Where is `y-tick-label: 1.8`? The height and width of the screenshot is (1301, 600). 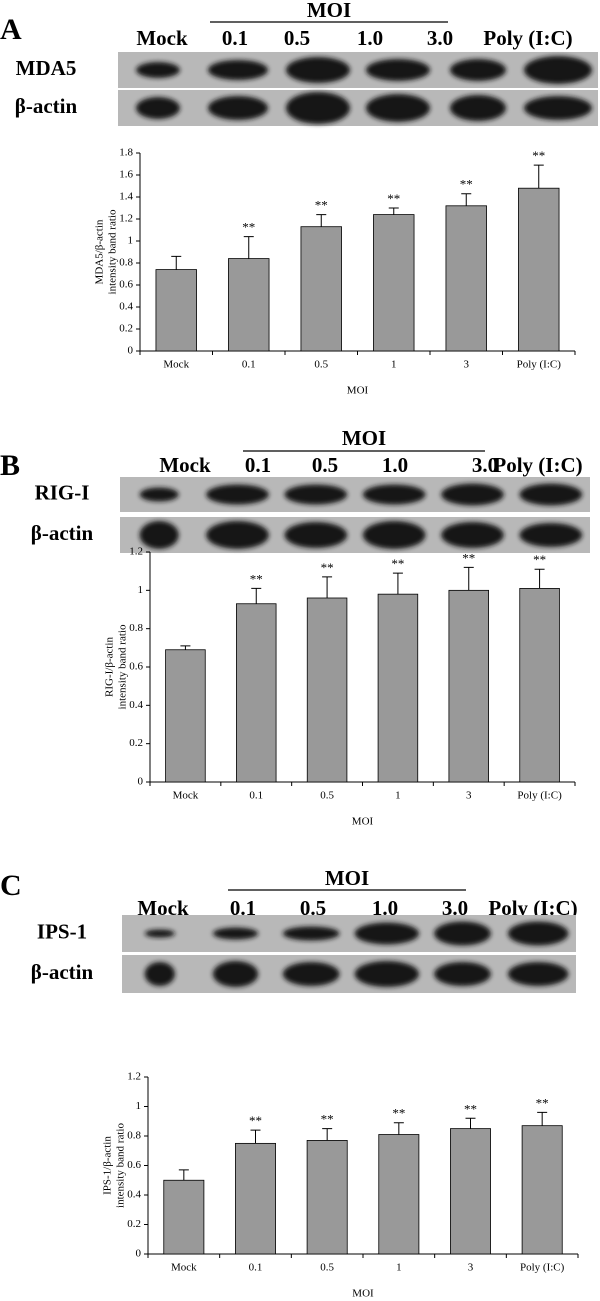 y-tick-label: 1.8 is located at coordinates (126, 153).